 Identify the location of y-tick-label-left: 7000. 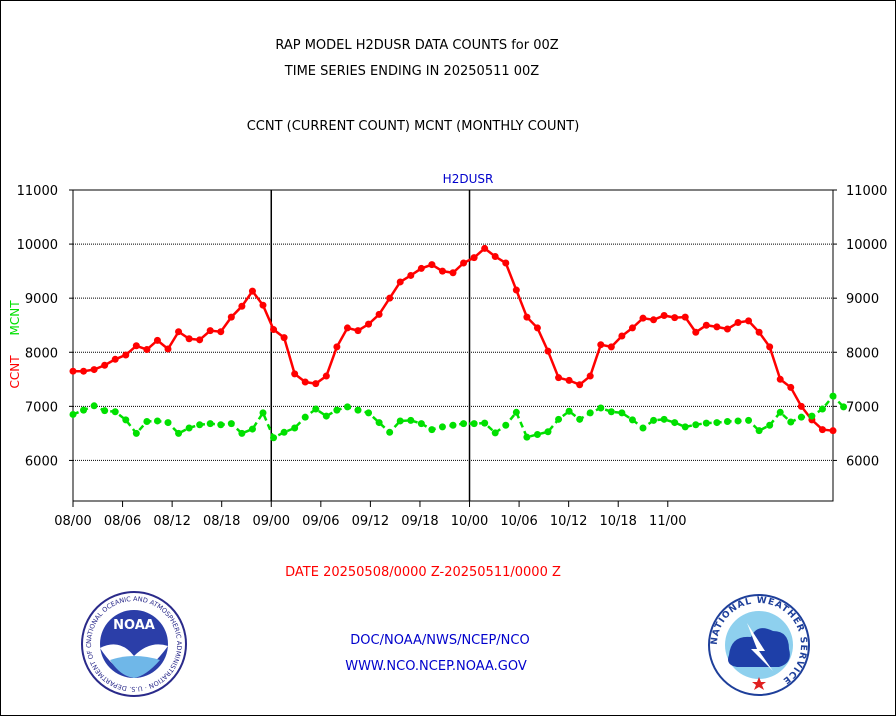
(41, 407).